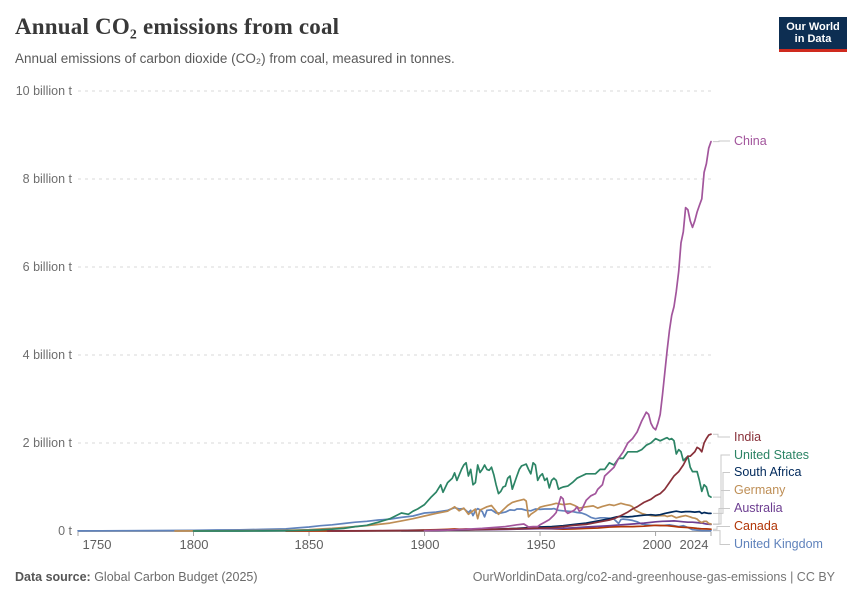 The width and height of the screenshot is (850, 600). What do you see at coordinates (721, 435) in the screenshot?
I see `legend-connector-india` at bounding box center [721, 435].